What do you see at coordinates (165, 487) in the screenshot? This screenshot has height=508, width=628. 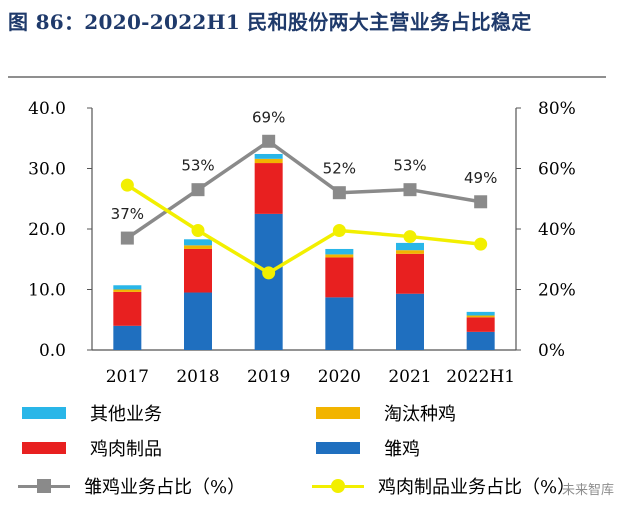 I see `legend-label-chick-share: 雏鸡业务占比（%）` at bounding box center [165, 487].